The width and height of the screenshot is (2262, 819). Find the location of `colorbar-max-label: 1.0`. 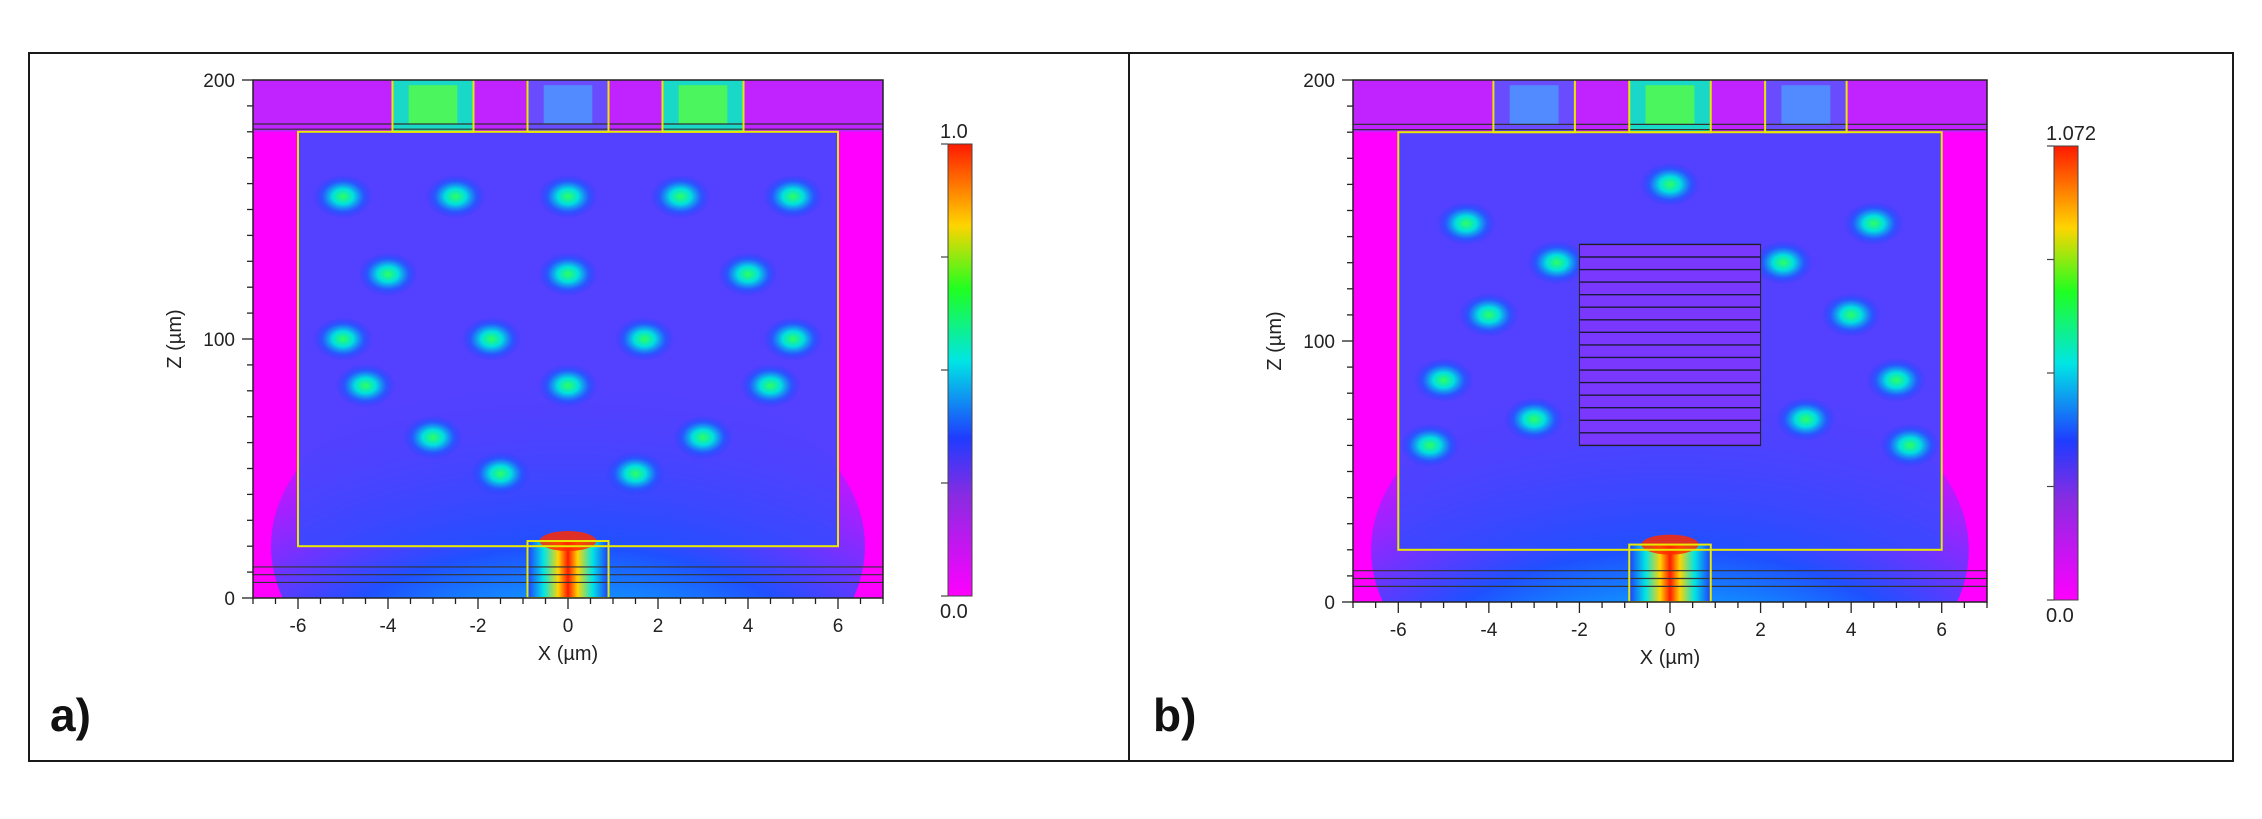

colorbar-max-label: 1.0 is located at coordinates (954, 132).